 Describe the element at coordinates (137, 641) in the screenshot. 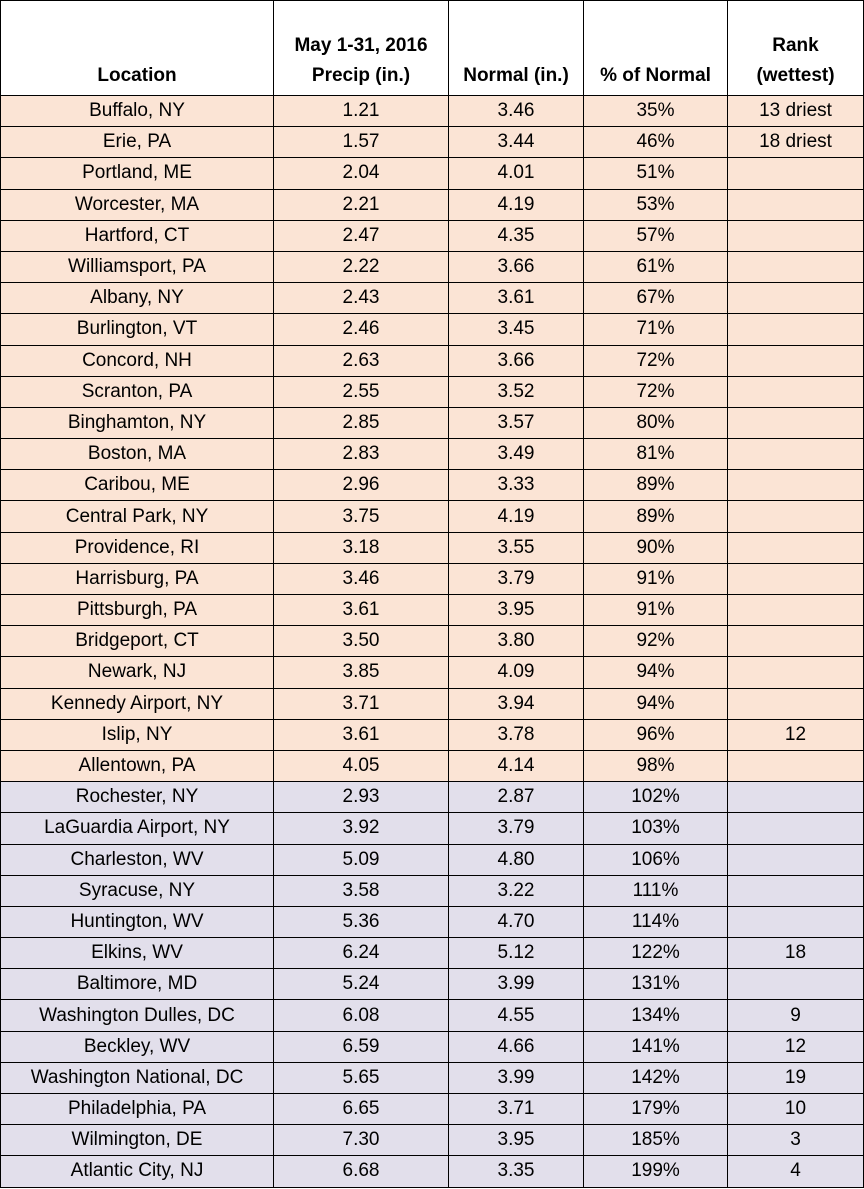

I see `table-cell: Bridgeport, CT` at that location.